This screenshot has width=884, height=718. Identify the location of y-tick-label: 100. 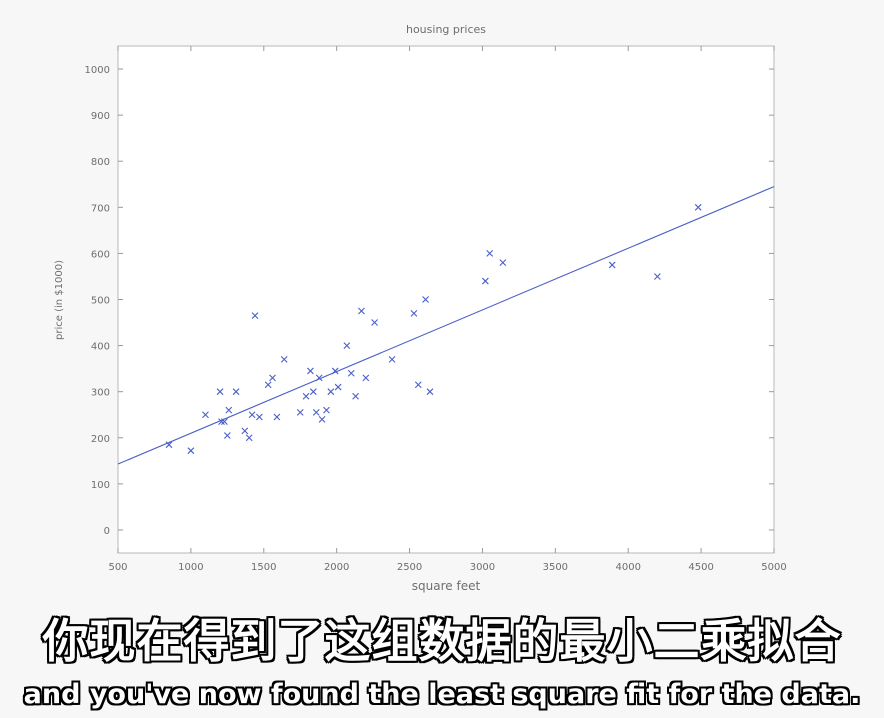
(100, 485).